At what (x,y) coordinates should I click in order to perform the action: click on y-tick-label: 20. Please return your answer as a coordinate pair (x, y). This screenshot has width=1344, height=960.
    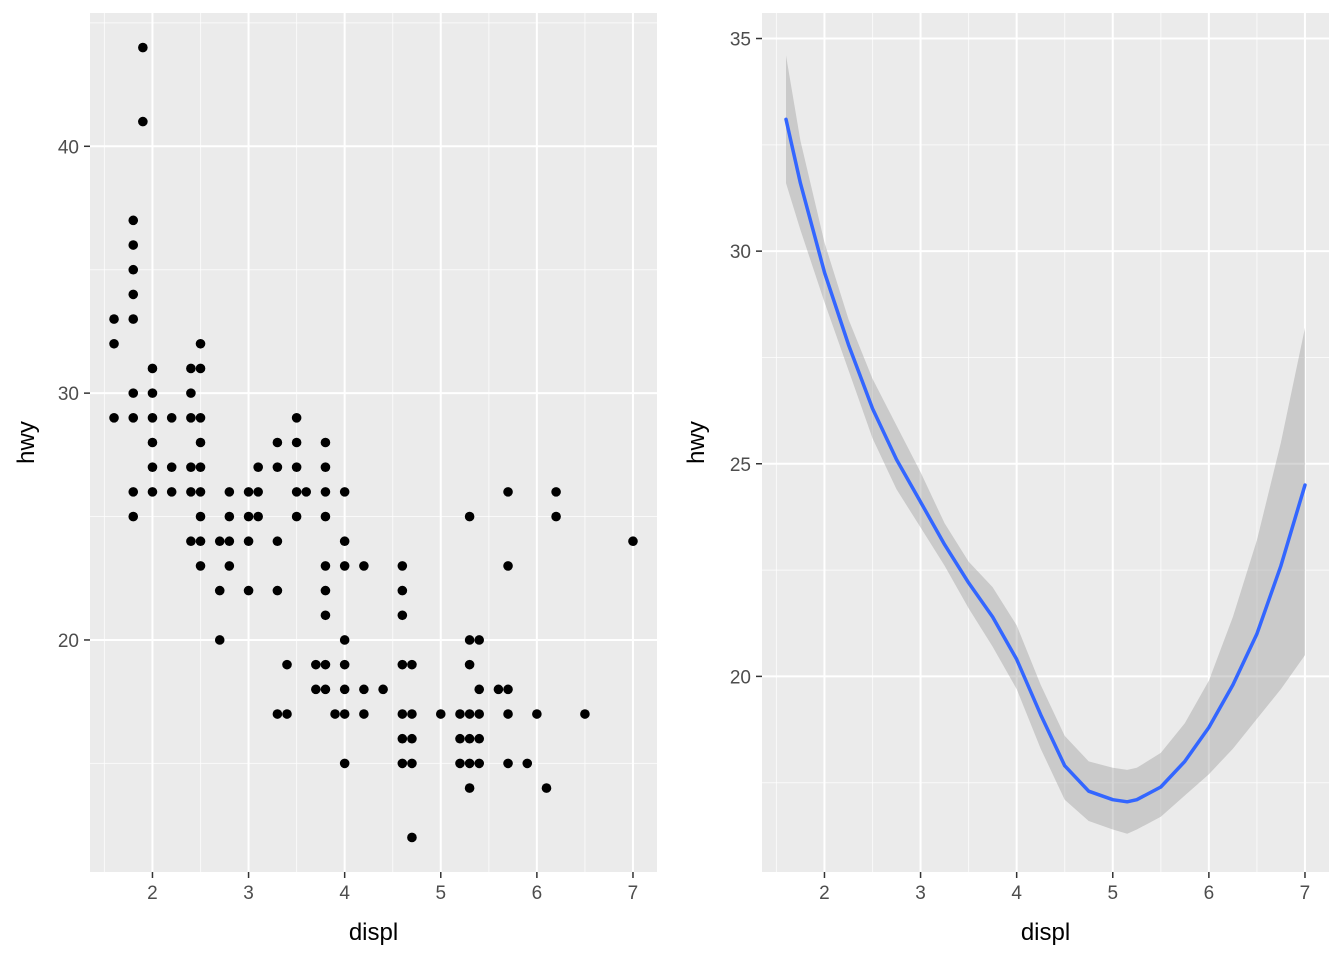
    Looking at the image, I should click on (68, 641).